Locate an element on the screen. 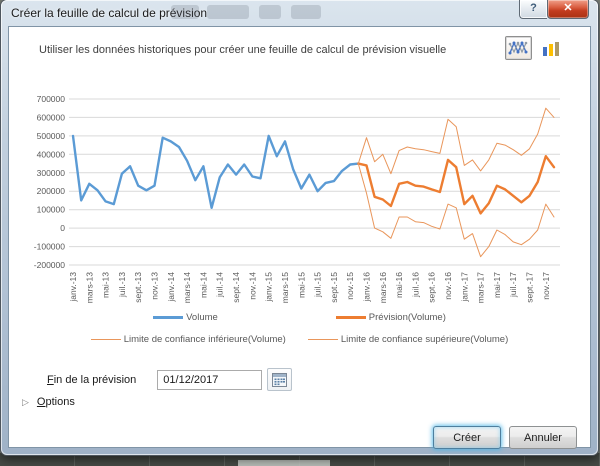 This screenshot has height=466, width=600. svg-text: sept.-14 is located at coordinates (236, 287).